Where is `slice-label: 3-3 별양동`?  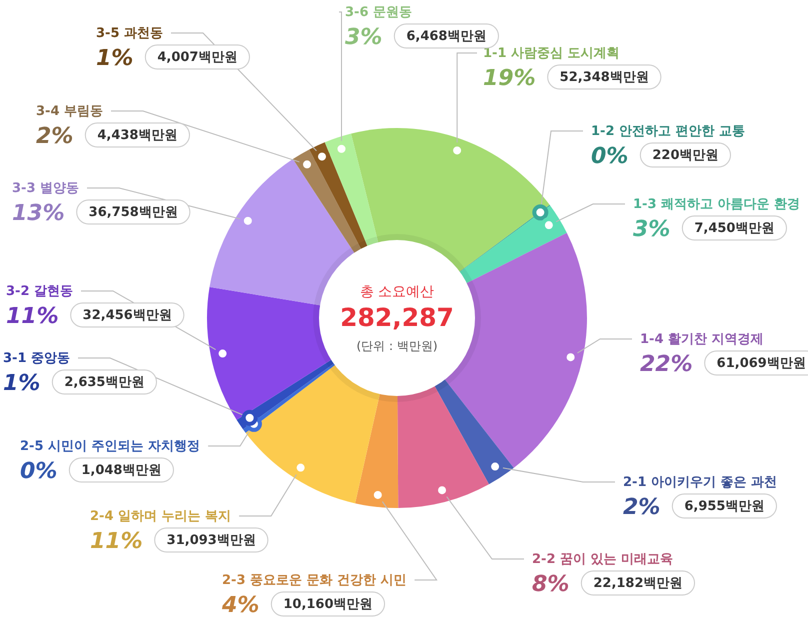
slice-label: 3-3 별양동 is located at coordinates (46, 188).